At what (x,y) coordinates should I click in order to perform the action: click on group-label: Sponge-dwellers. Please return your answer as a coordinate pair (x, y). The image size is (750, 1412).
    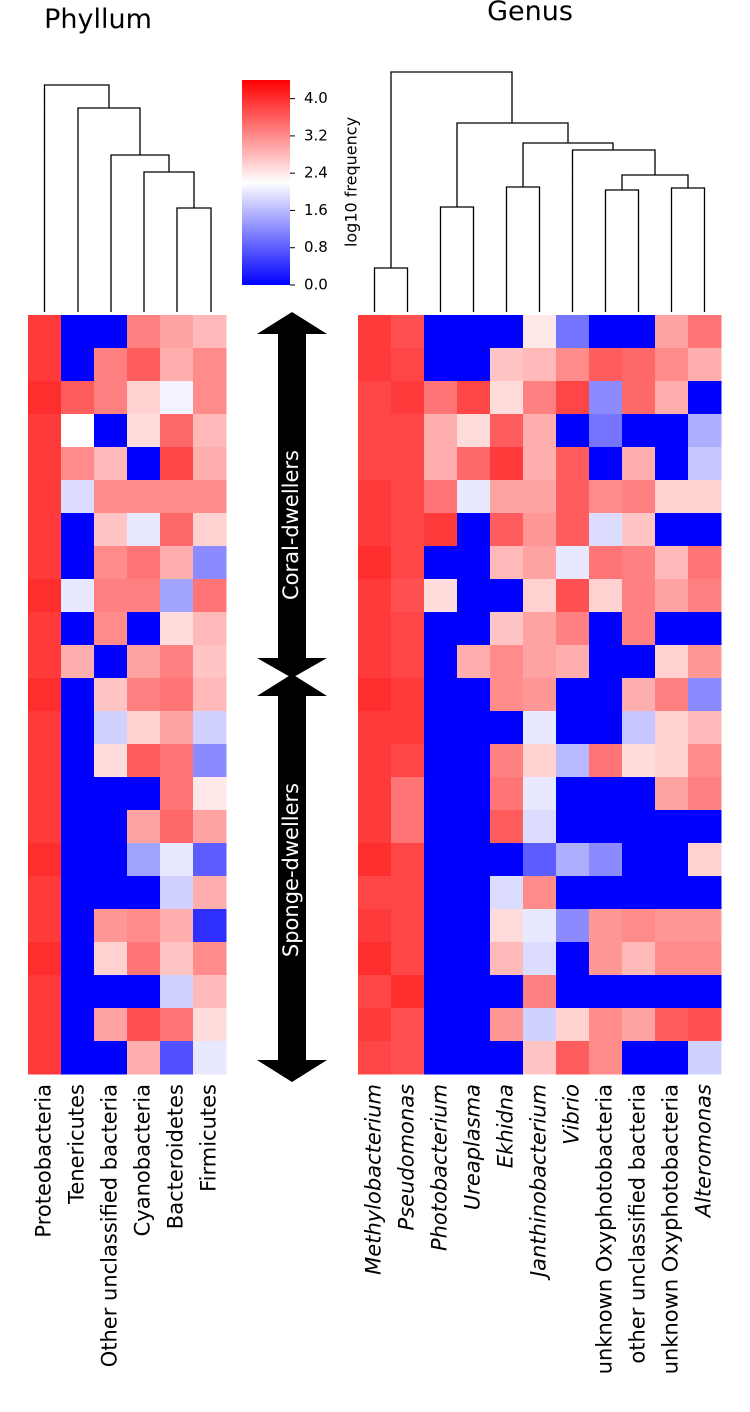
    Looking at the image, I should click on (291, 870).